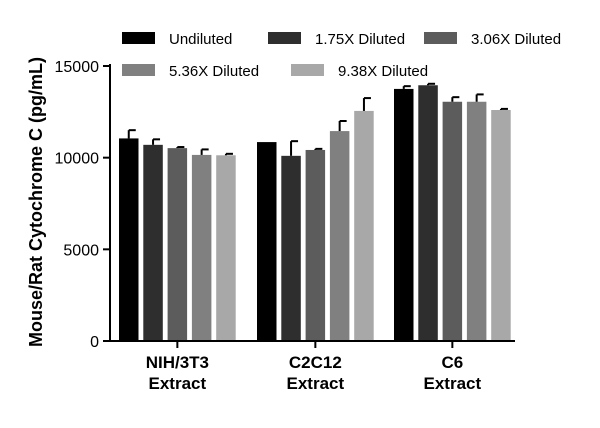  Describe the element at coordinates (316, 383) in the screenshot. I see `x-tick-label-2-2: Extract` at that location.